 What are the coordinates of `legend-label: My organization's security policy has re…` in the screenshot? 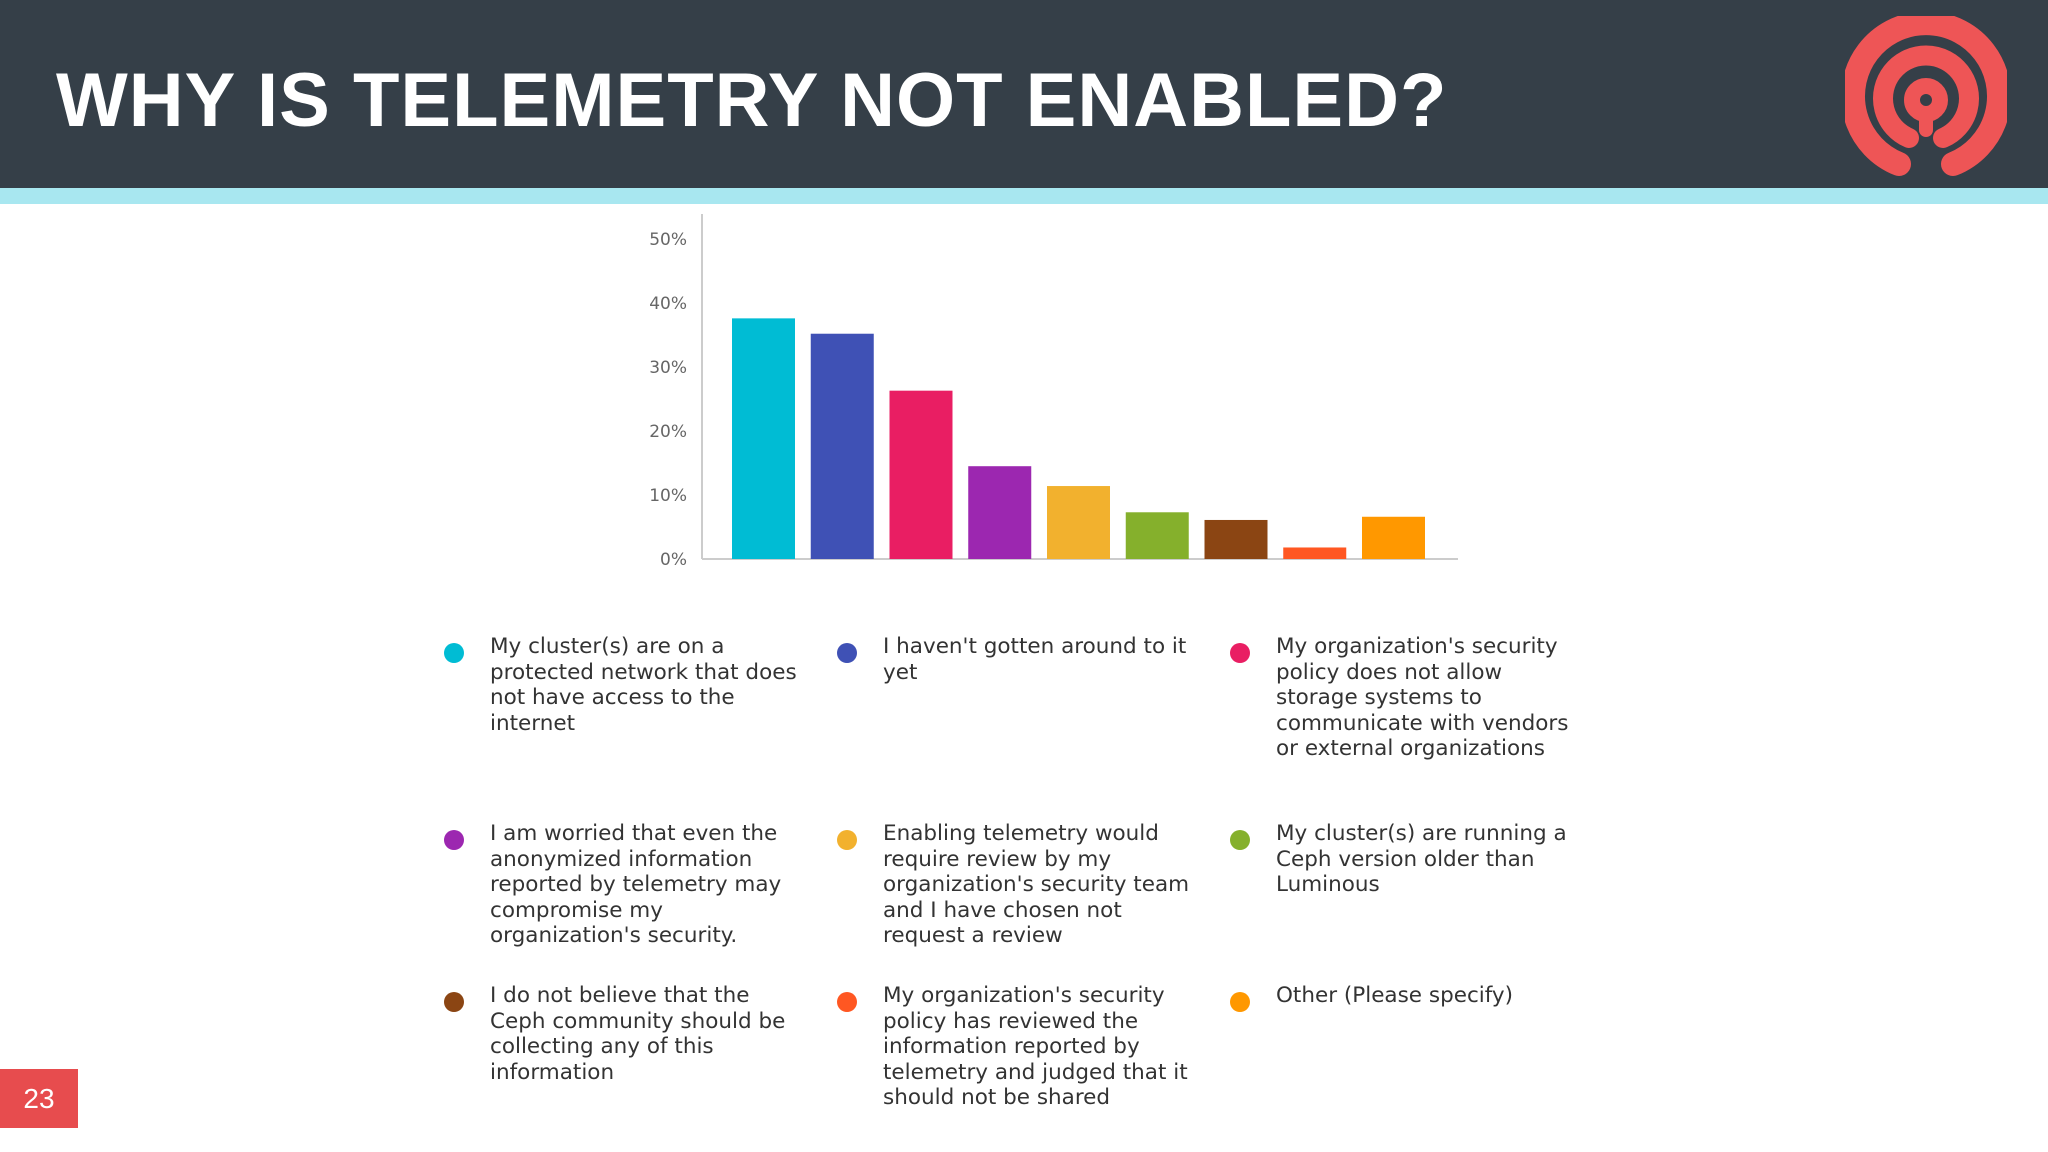 It's located at (1035, 1047).